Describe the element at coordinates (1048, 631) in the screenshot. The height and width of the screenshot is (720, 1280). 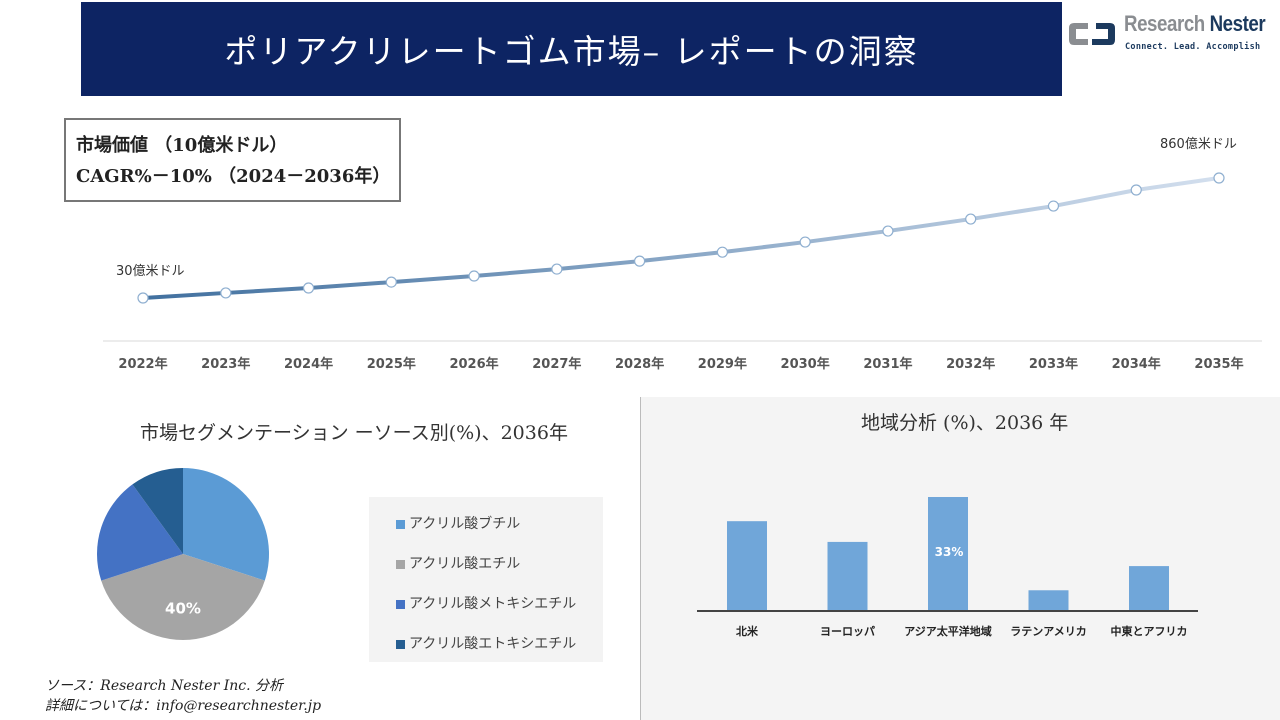
I see `x-tick-label: ラテンアメリカ` at that location.